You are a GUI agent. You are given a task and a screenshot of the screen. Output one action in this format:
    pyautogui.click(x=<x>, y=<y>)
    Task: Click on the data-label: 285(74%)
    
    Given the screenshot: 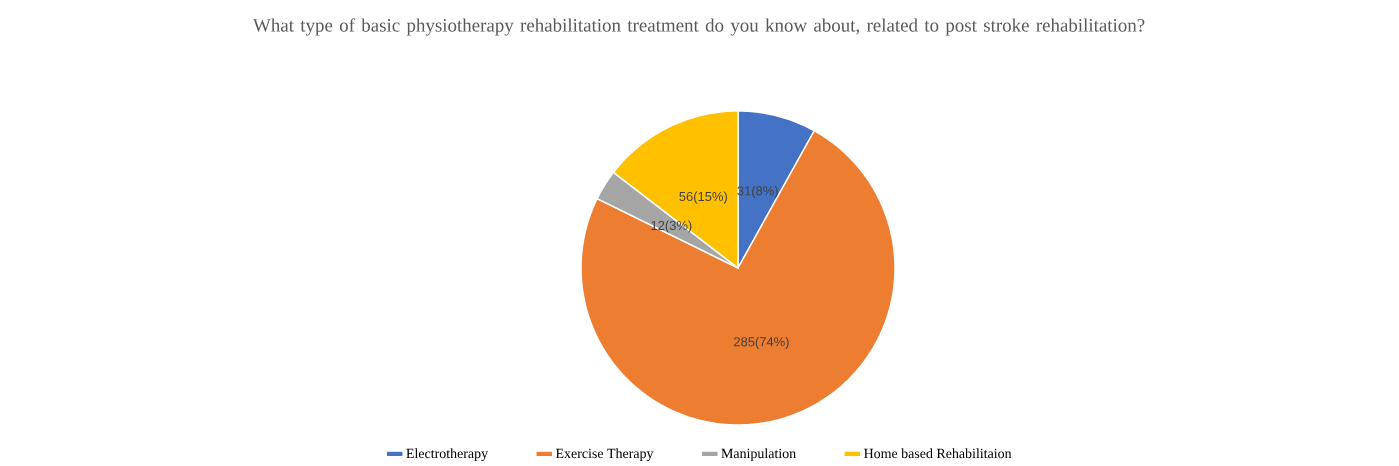 What is the action you would take?
    pyautogui.click(x=761, y=342)
    